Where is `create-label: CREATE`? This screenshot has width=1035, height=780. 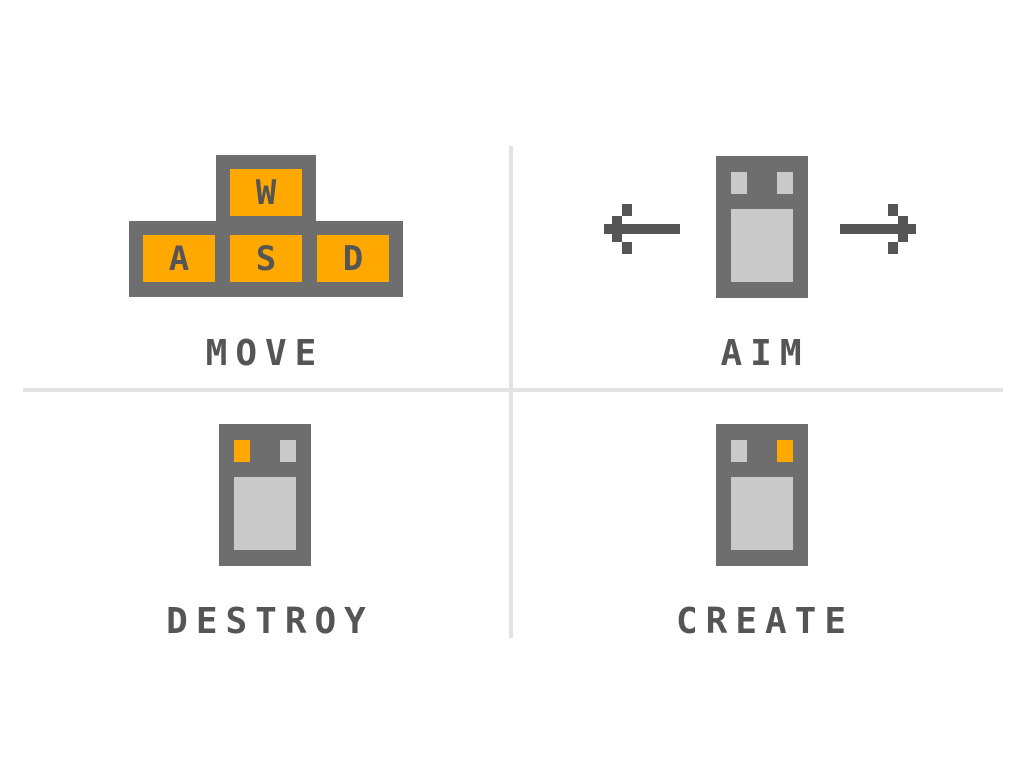
create-label: CREATE is located at coordinates (765, 621).